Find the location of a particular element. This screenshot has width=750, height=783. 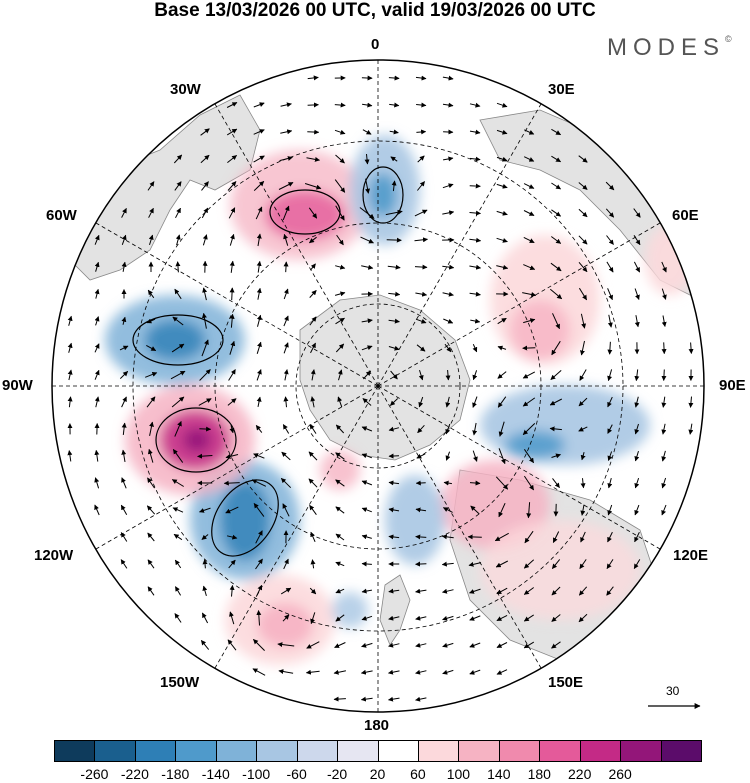

colorbar-tick-label: -20 is located at coordinates (337, 774).